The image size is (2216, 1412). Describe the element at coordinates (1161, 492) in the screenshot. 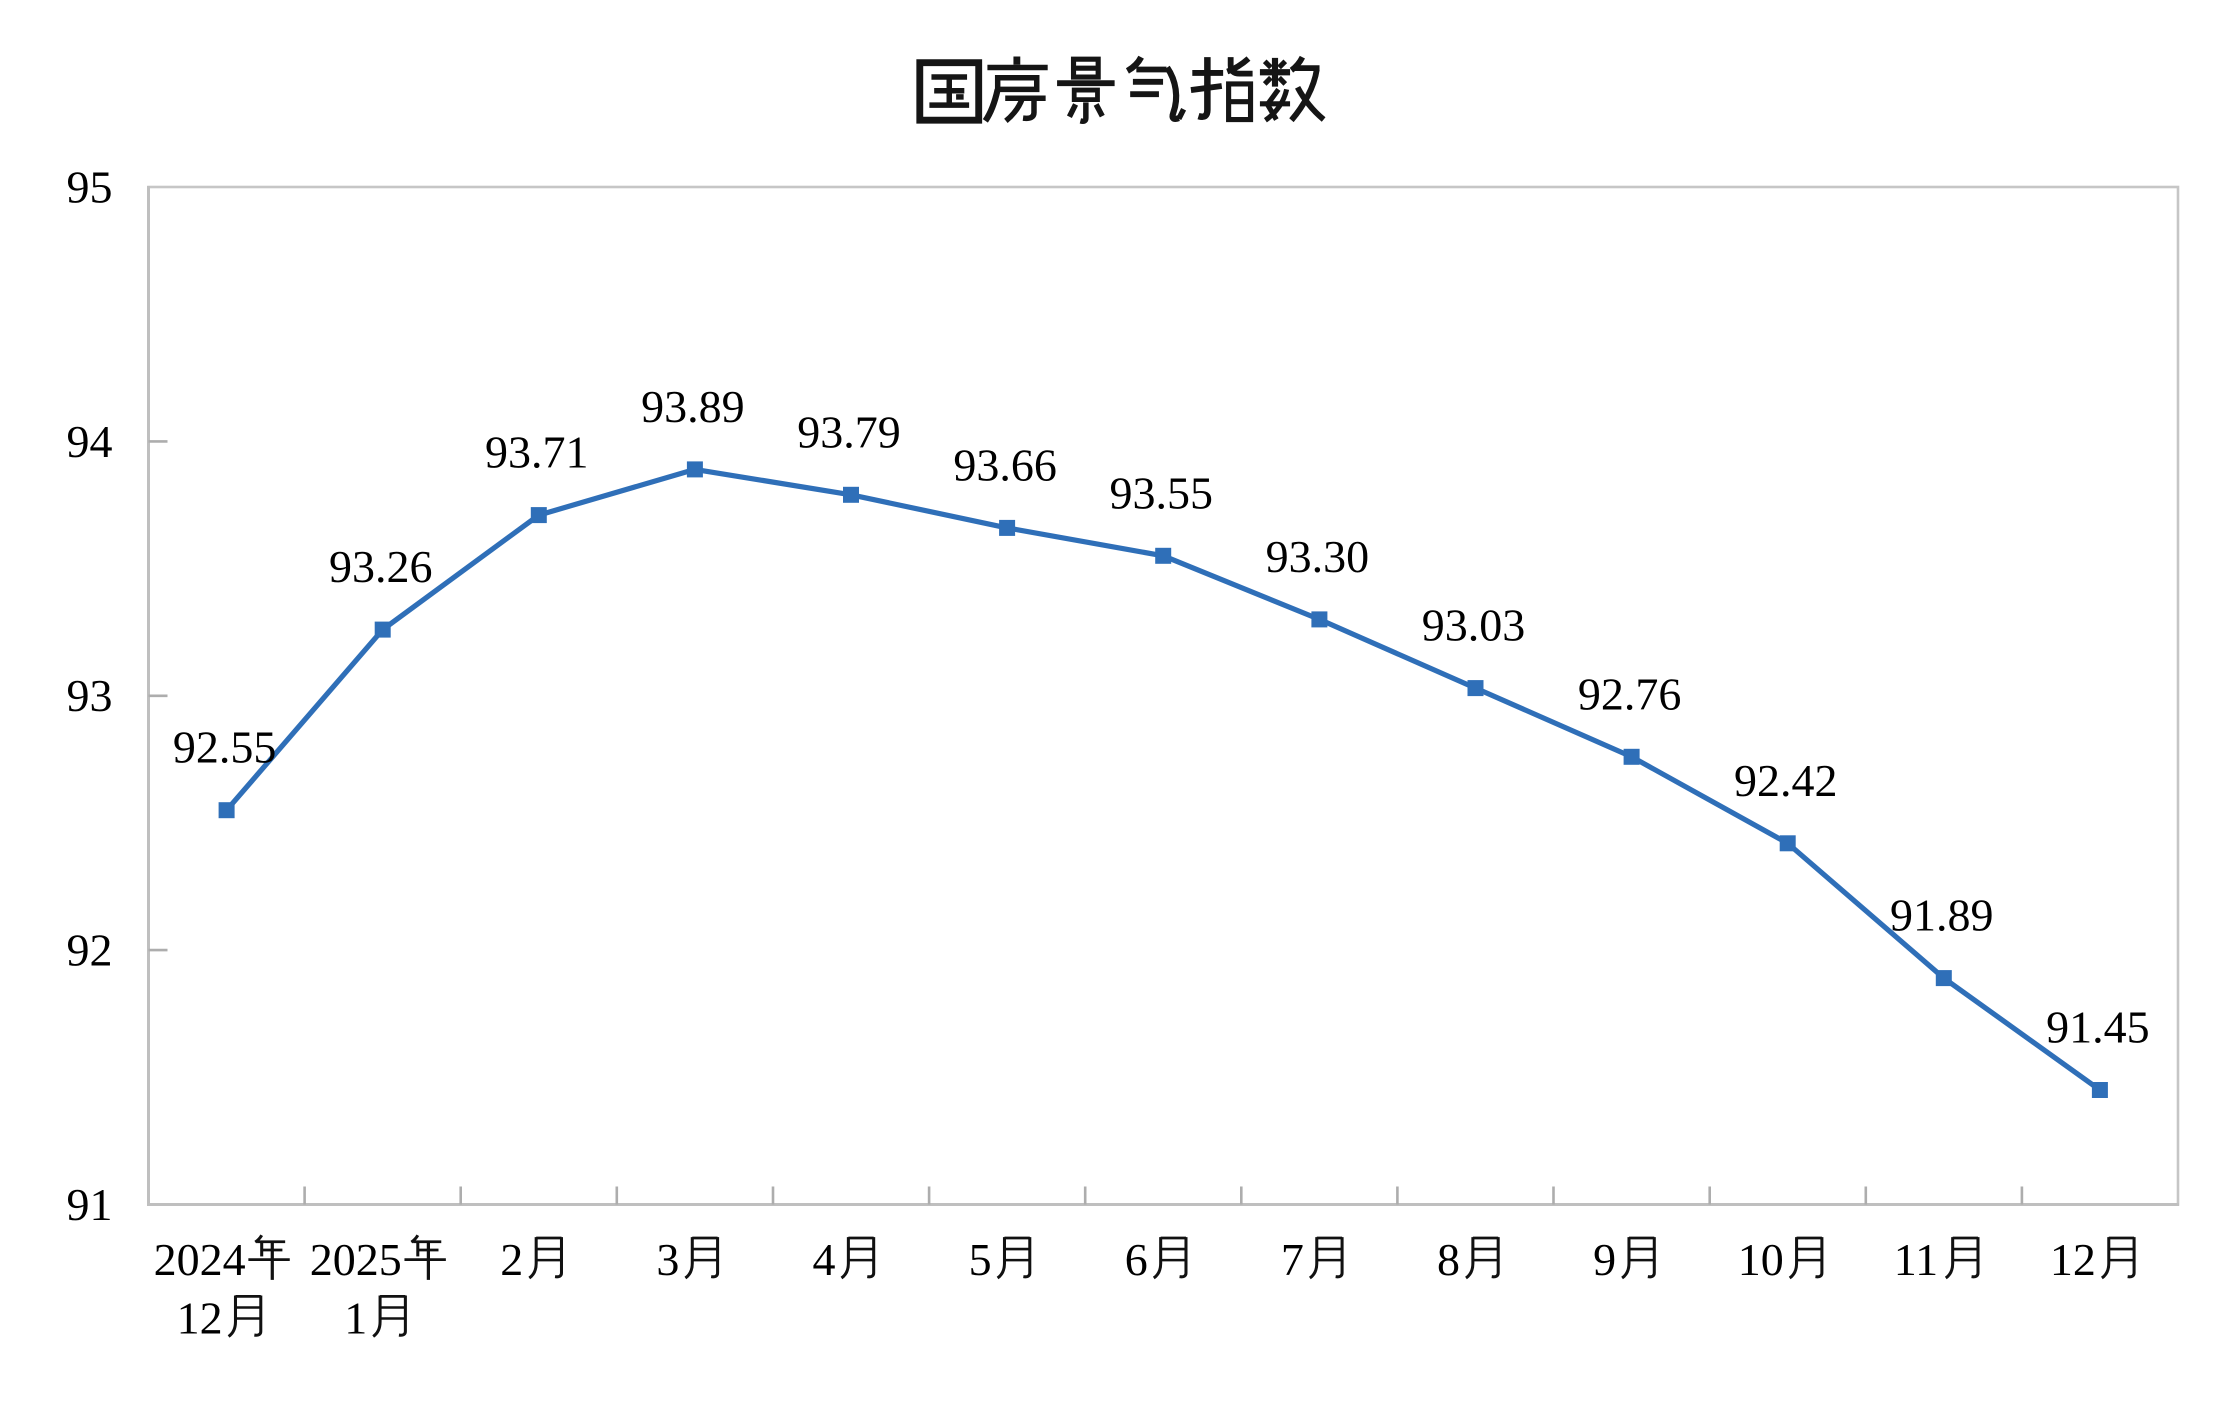

I see `svg-text: 93.55` at that location.